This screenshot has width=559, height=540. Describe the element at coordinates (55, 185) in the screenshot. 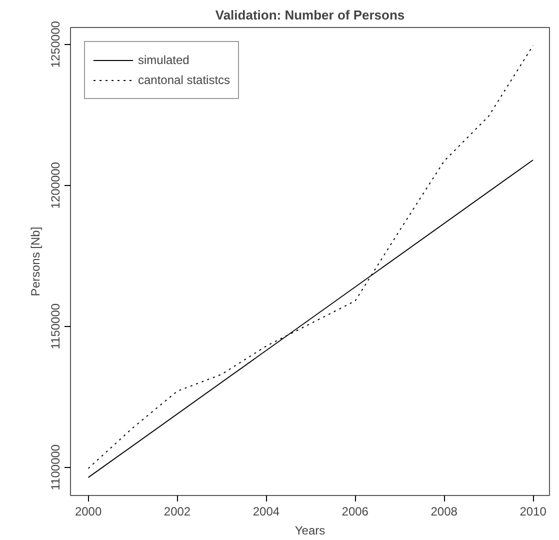

I see `y-tick-label: 1200000` at that location.